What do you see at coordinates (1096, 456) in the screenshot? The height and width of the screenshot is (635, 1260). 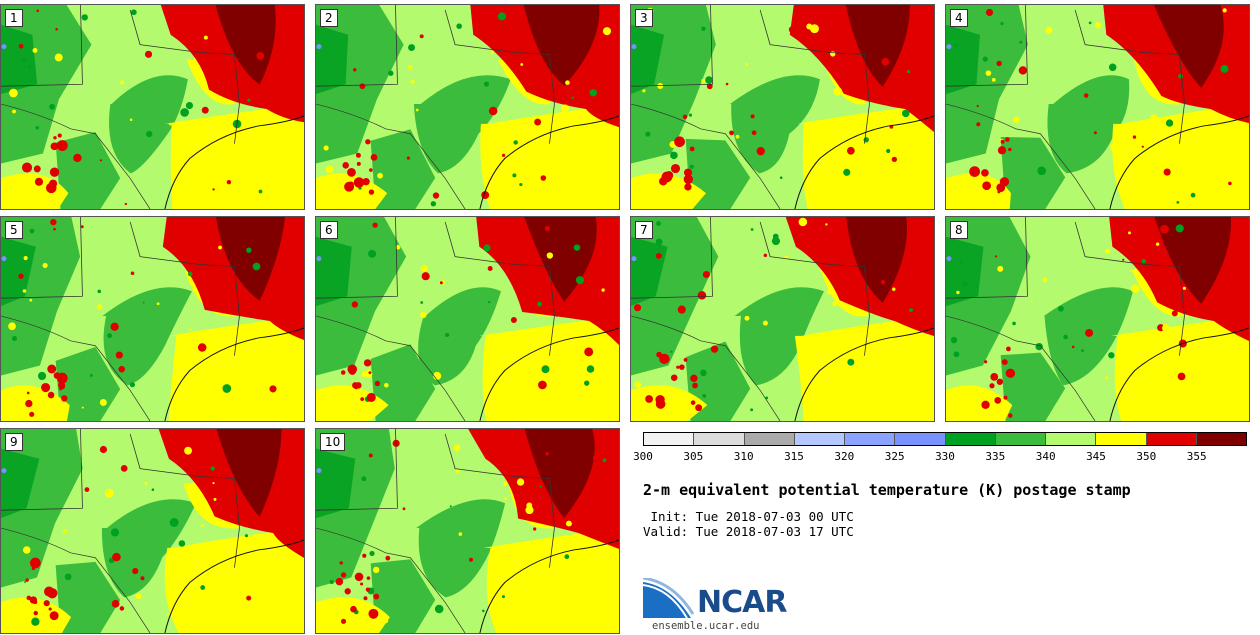 I see `colorbar-tick-label: 345` at bounding box center [1096, 456].